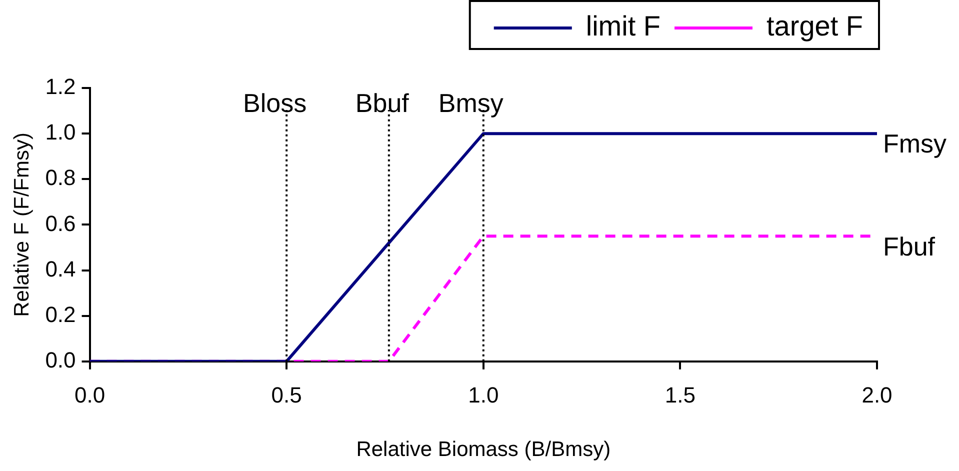 This screenshot has height=471, width=959. What do you see at coordinates (60, 132) in the screenshot?
I see `y-tick-label: 1.0` at bounding box center [60, 132].